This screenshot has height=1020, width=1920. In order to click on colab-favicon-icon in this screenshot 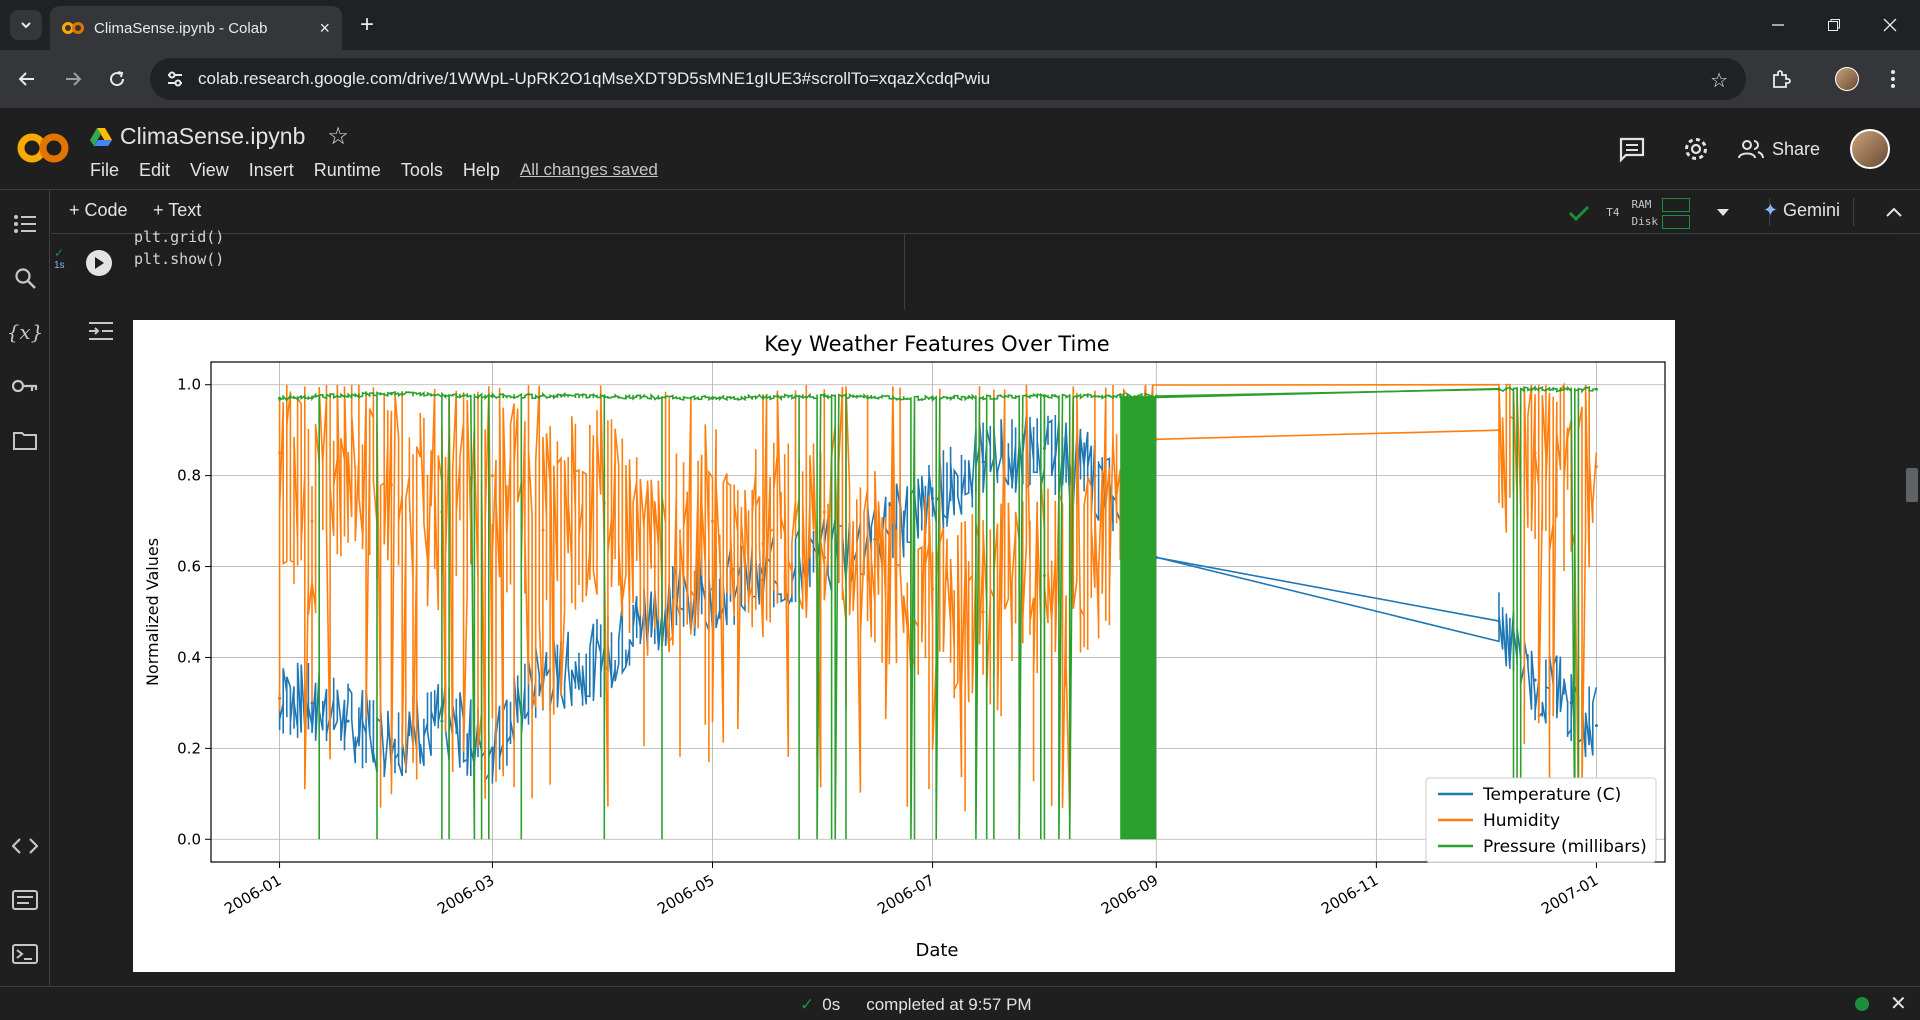, I will do `click(73, 28)`.